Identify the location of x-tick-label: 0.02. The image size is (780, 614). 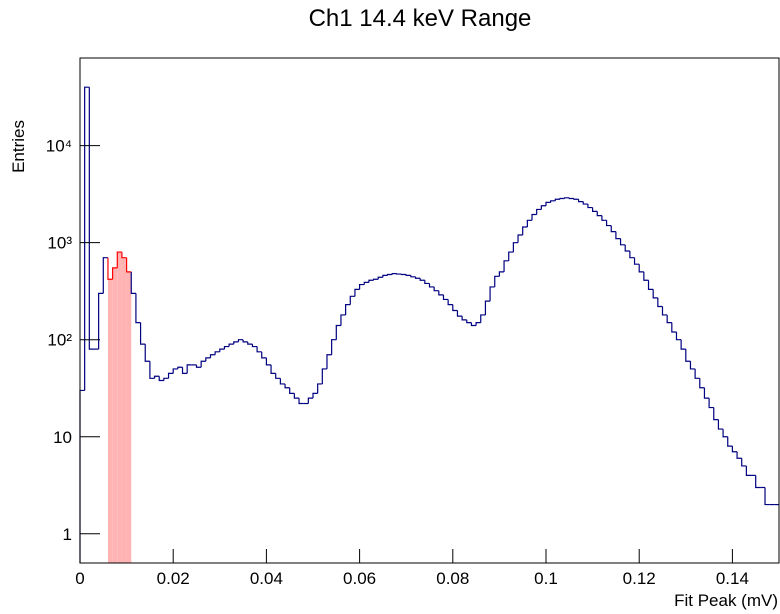
(173, 578).